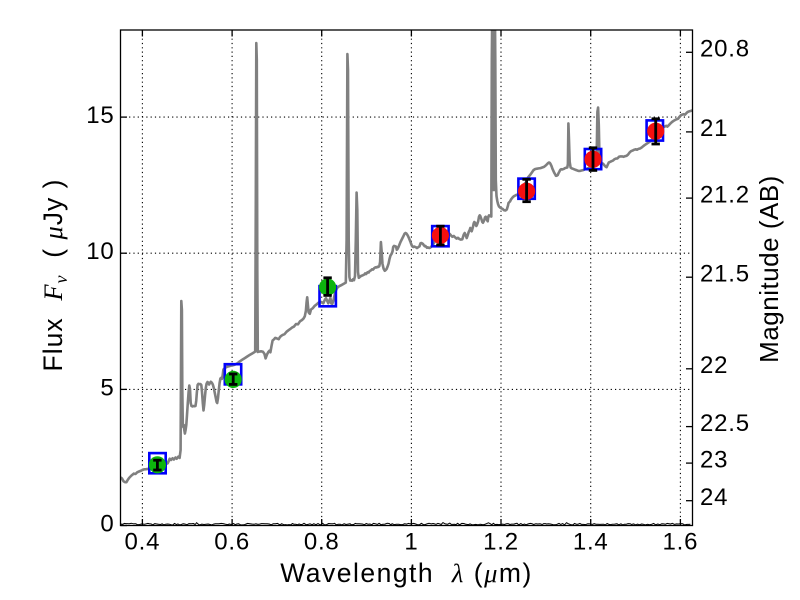 This screenshot has width=800, height=600. I want to click on svg-text: 1.6, so click(681, 542).